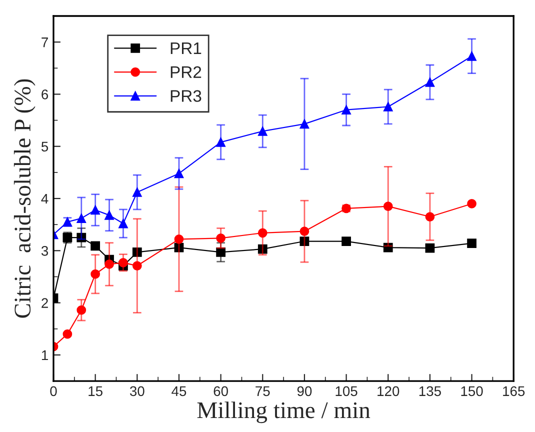 The image size is (535, 432). I want to click on y-tick-label: 5, so click(44, 147).